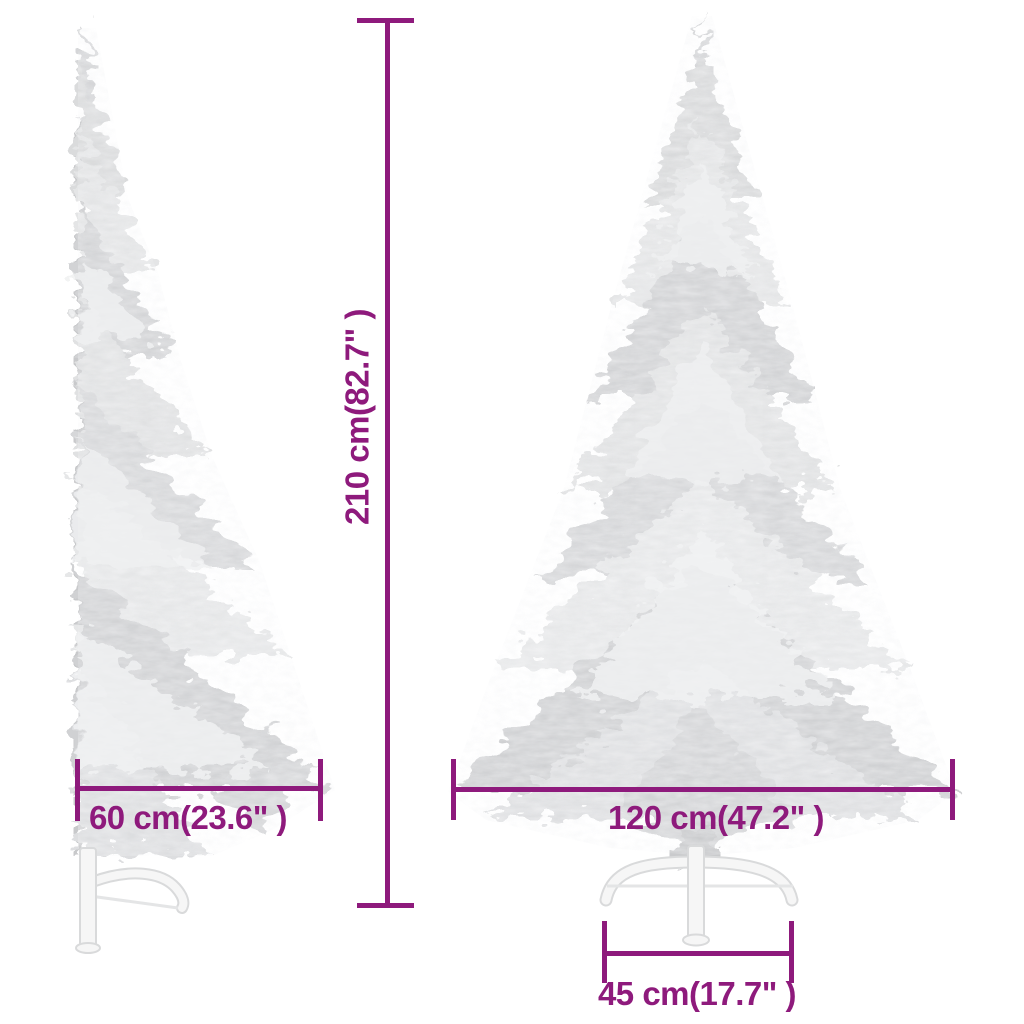 The height and width of the screenshot is (1024, 1024). Describe the element at coordinates (702, 428) in the screenshot. I see `full-tree-highlights` at that location.